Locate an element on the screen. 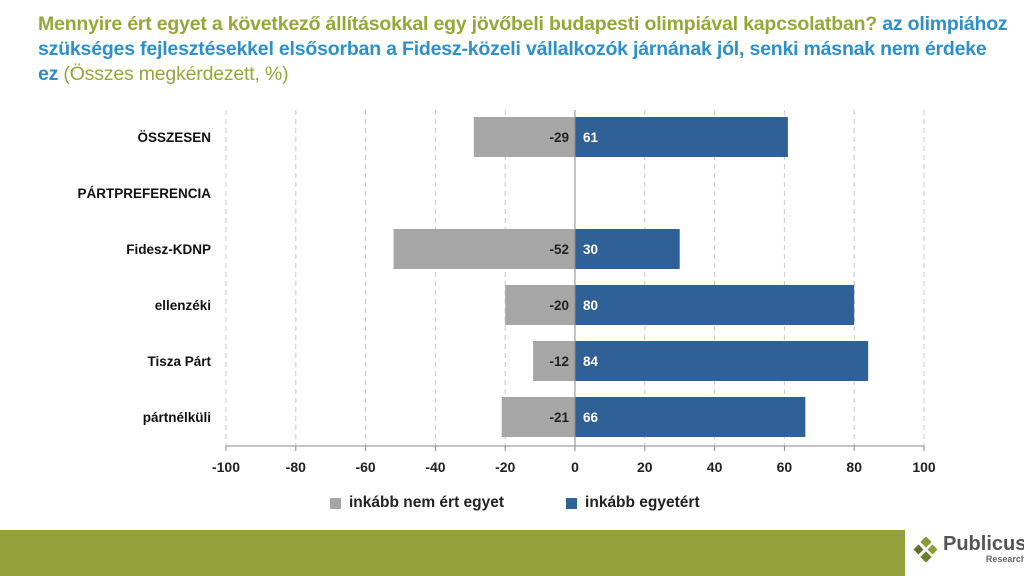  x-tick-label: 20 is located at coordinates (645, 467).